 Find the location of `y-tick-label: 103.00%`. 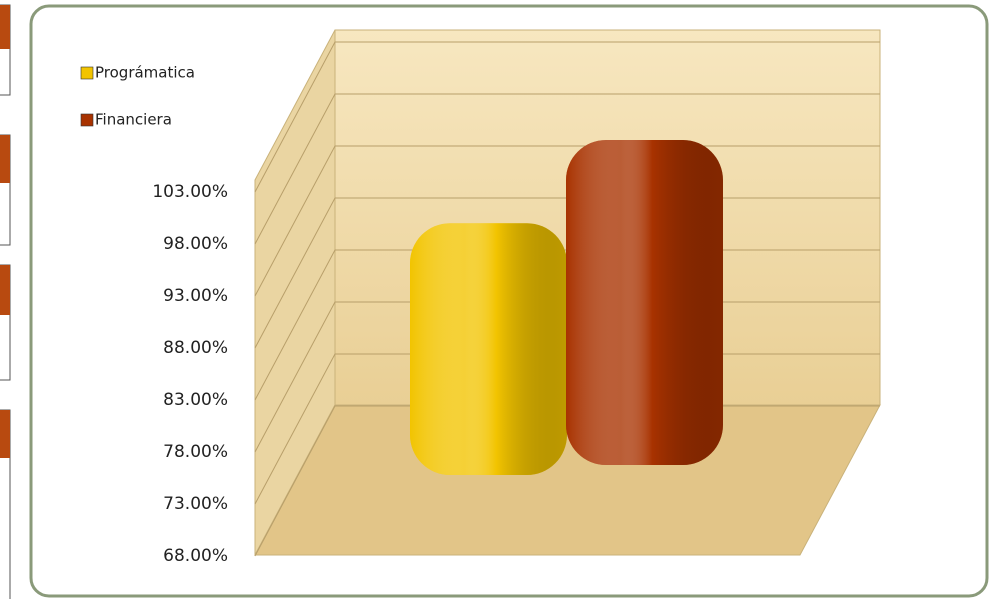

y-tick-label: 103.00% is located at coordinates (190, 192).